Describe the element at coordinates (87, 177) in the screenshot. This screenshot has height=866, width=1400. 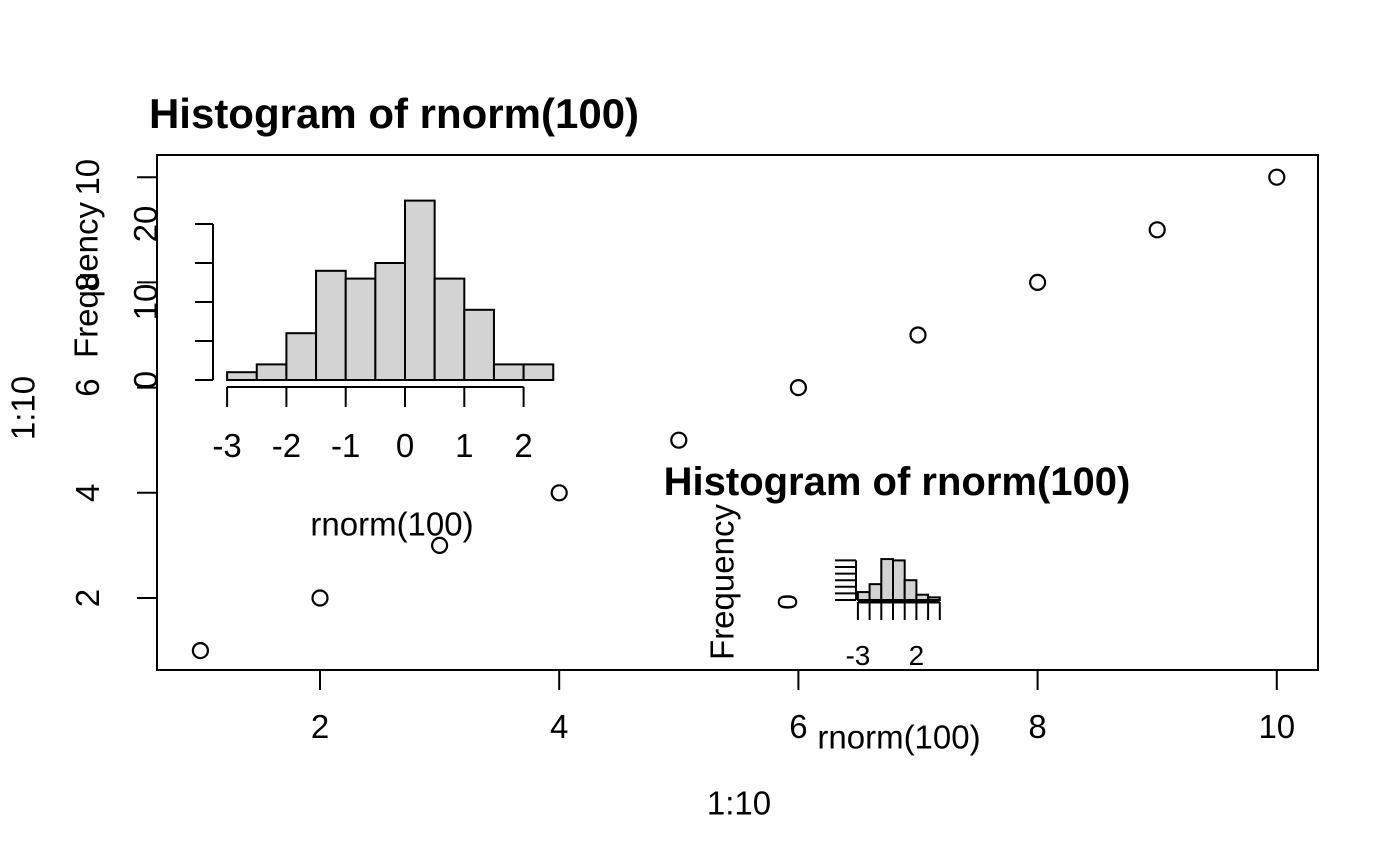
I see `scatter-y-tick-label: 10` at that location.